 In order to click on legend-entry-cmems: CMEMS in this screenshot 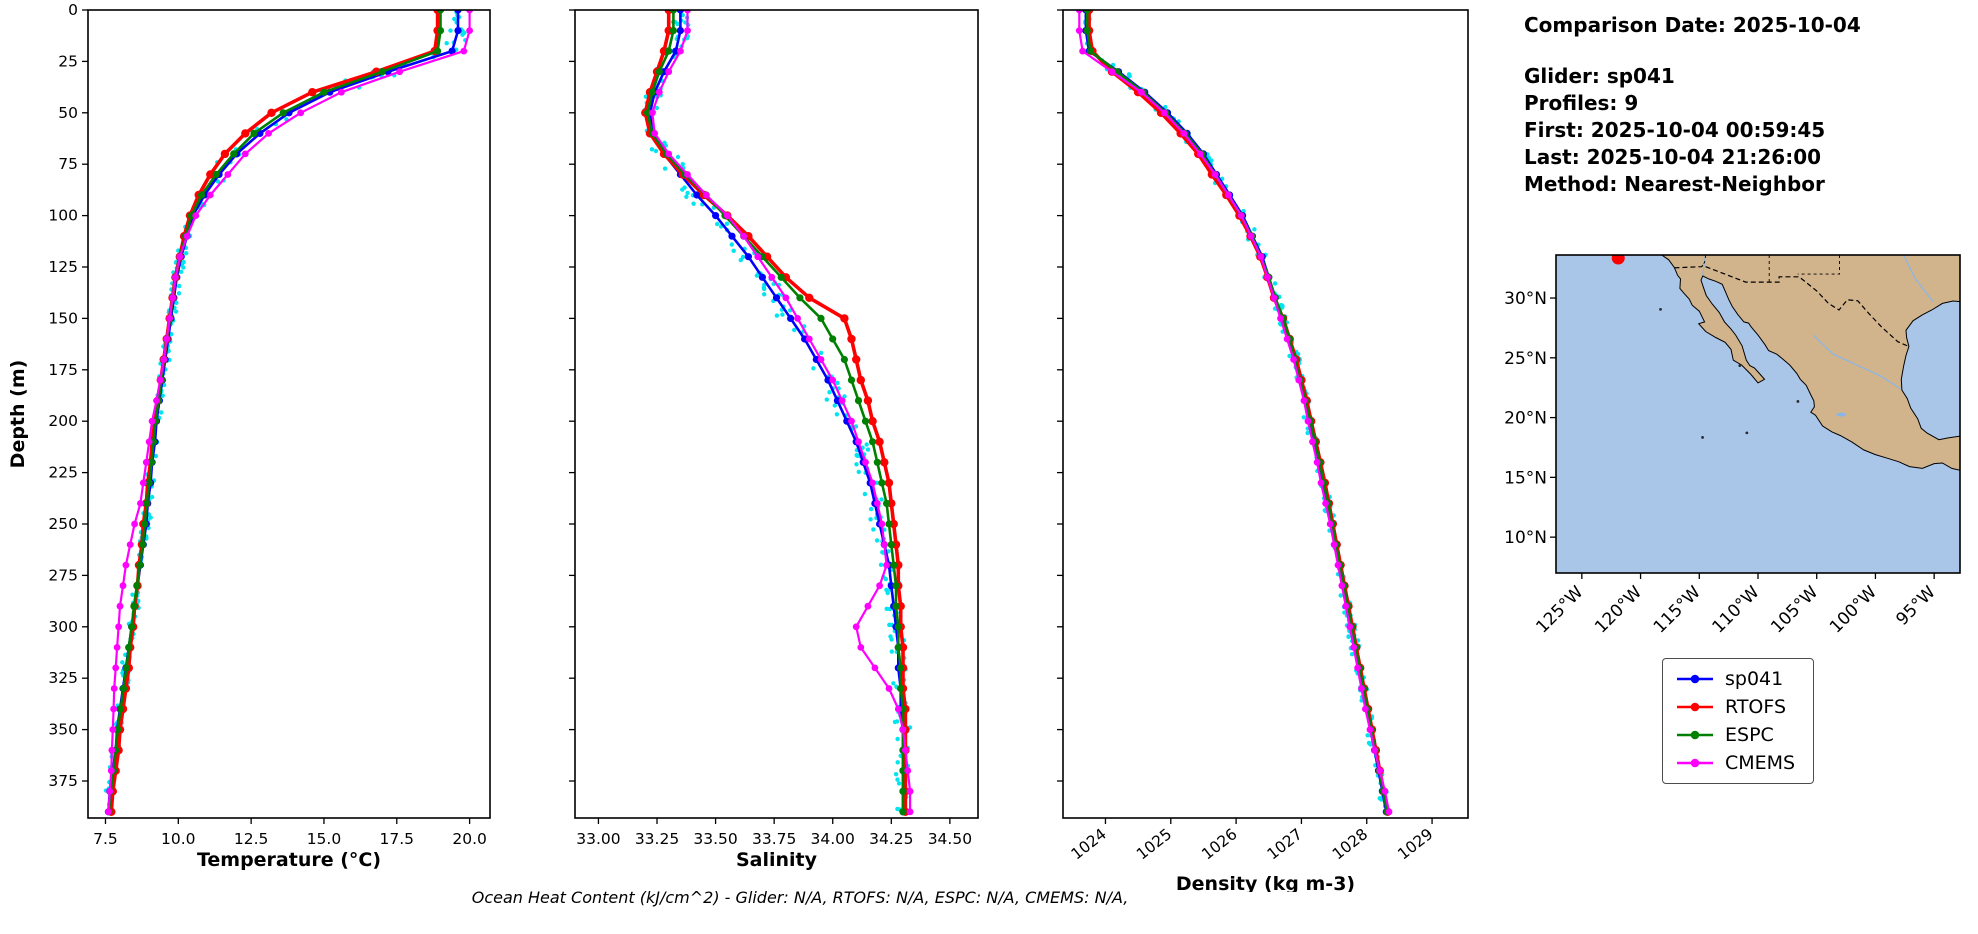, I will do `click(1735, 763)`.